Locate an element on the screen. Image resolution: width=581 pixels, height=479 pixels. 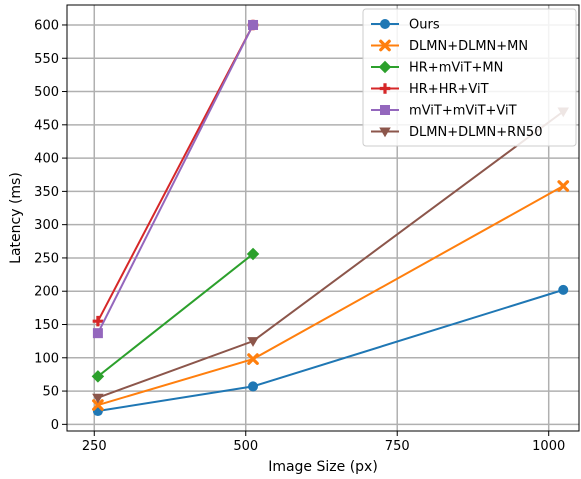
legend-item: DLMN+DLMN+MN is located at coordinates (449, 46).